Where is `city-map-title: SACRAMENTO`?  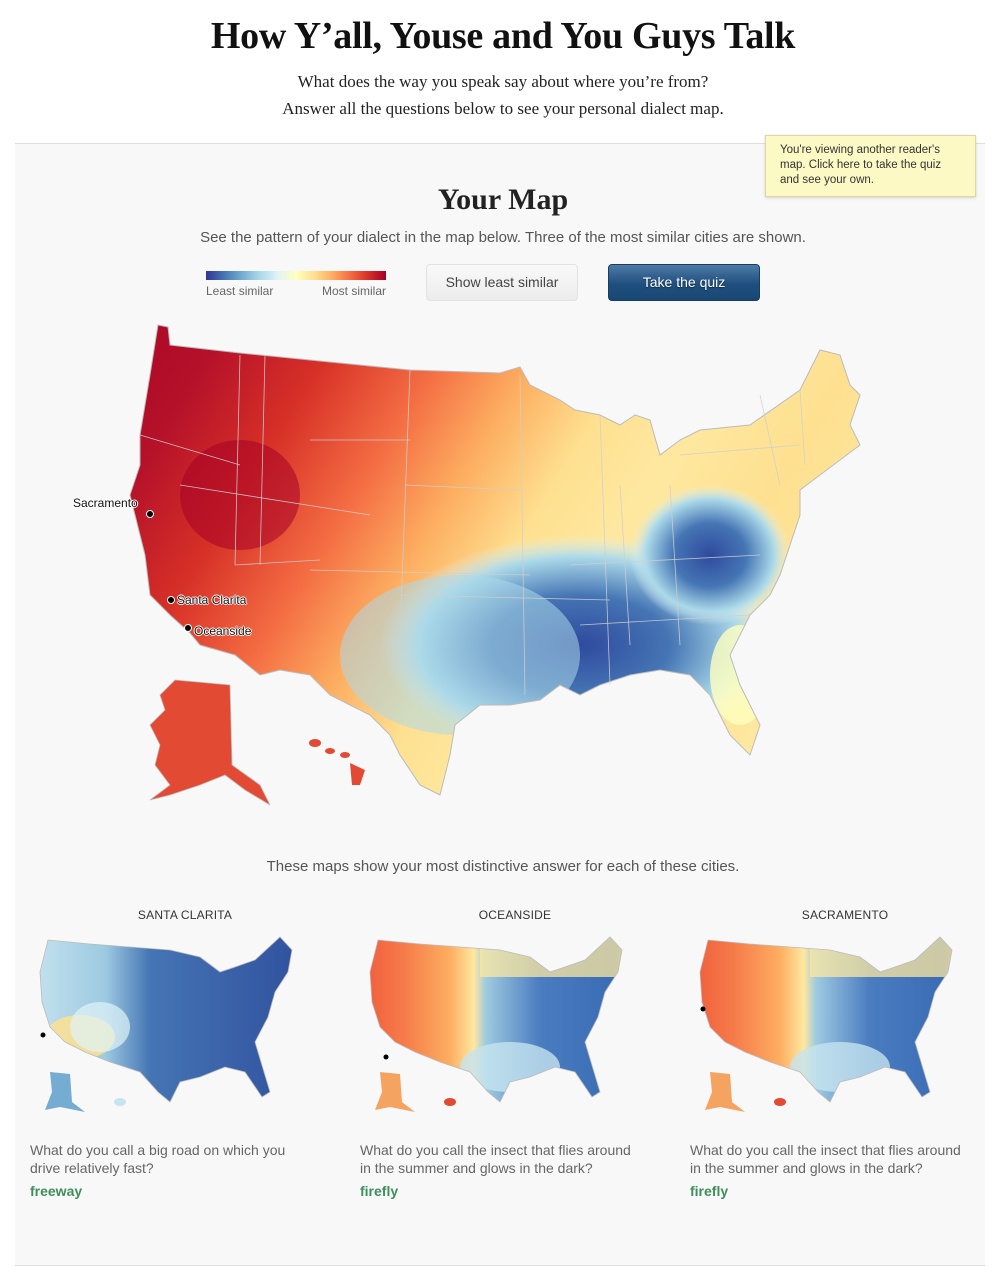 city-map-title: SACRAMENTO is located at coordinates (845, 915).